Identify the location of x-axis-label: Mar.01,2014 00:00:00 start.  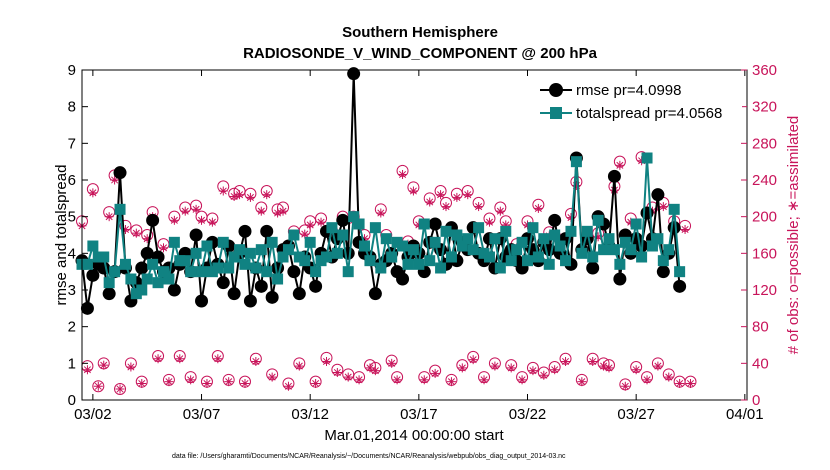
(414, 435).